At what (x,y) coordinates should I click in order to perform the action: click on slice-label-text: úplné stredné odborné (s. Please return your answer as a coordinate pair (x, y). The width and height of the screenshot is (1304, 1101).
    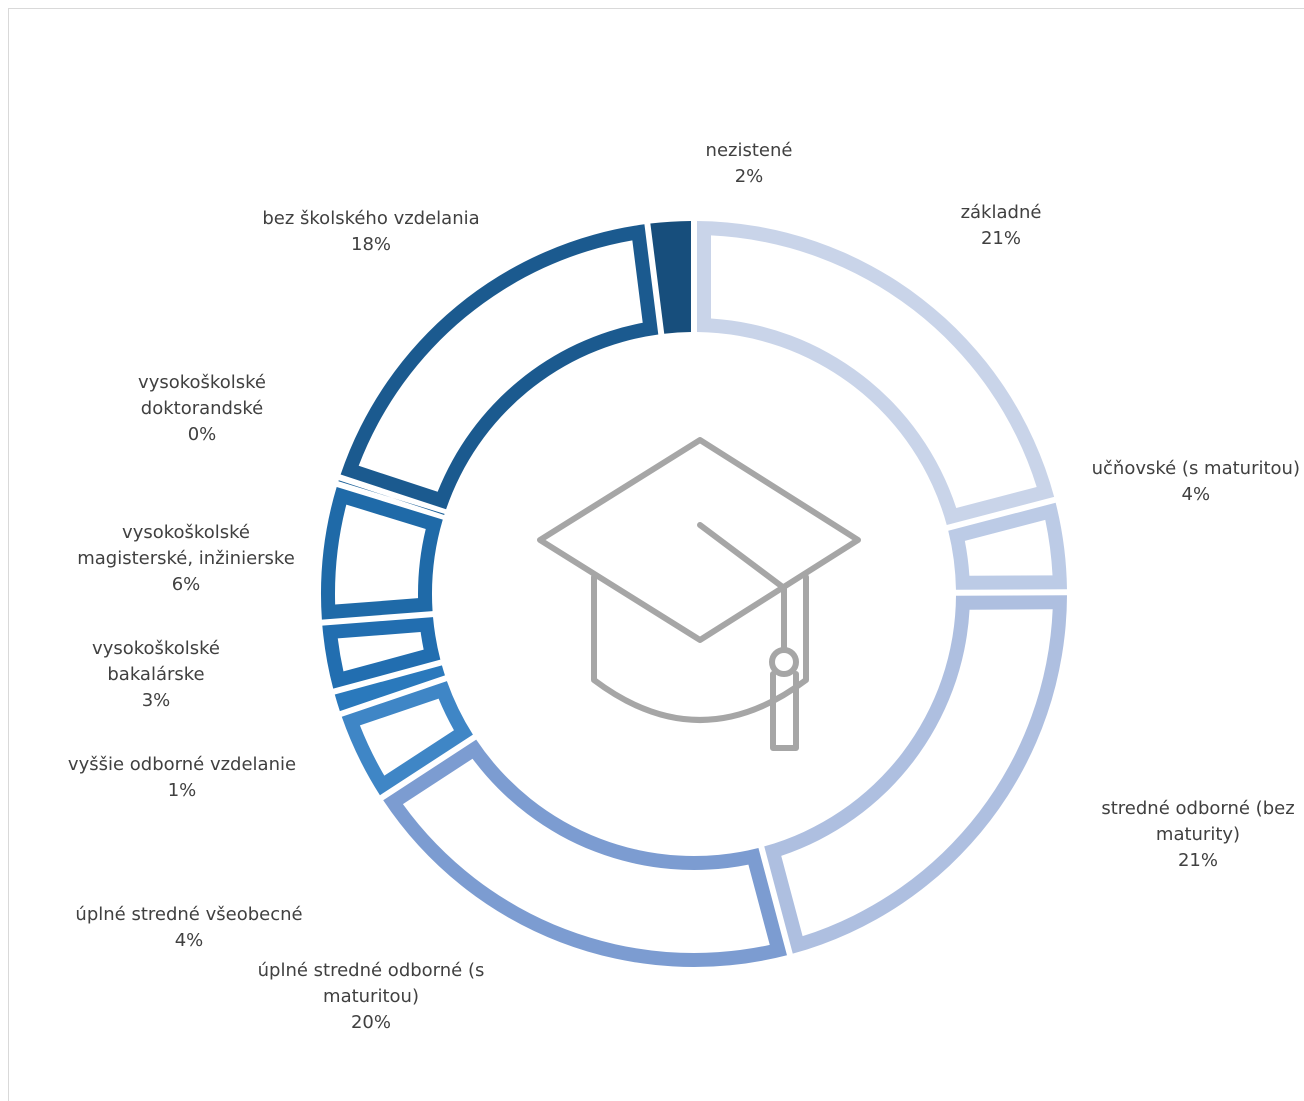
    Looking at the image, I should click on (371, 970).